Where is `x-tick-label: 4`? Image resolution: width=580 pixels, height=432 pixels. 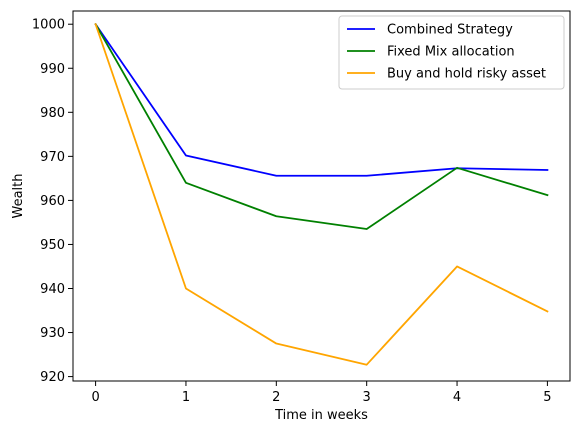
x-tick-label: 4 is located at coordinates (457, 397).